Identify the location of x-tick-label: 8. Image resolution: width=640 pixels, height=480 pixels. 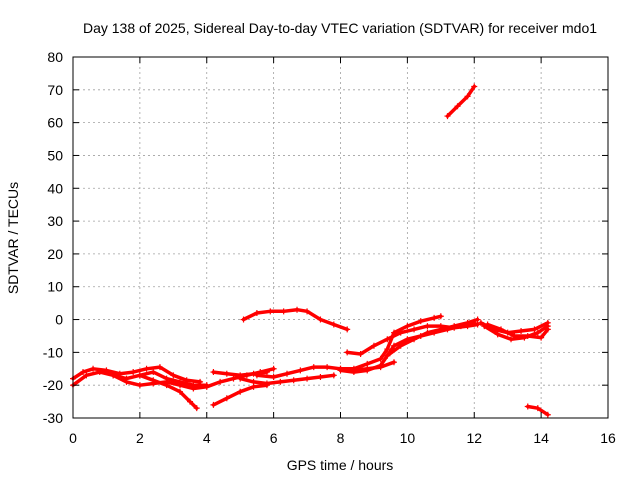
(341, 438).